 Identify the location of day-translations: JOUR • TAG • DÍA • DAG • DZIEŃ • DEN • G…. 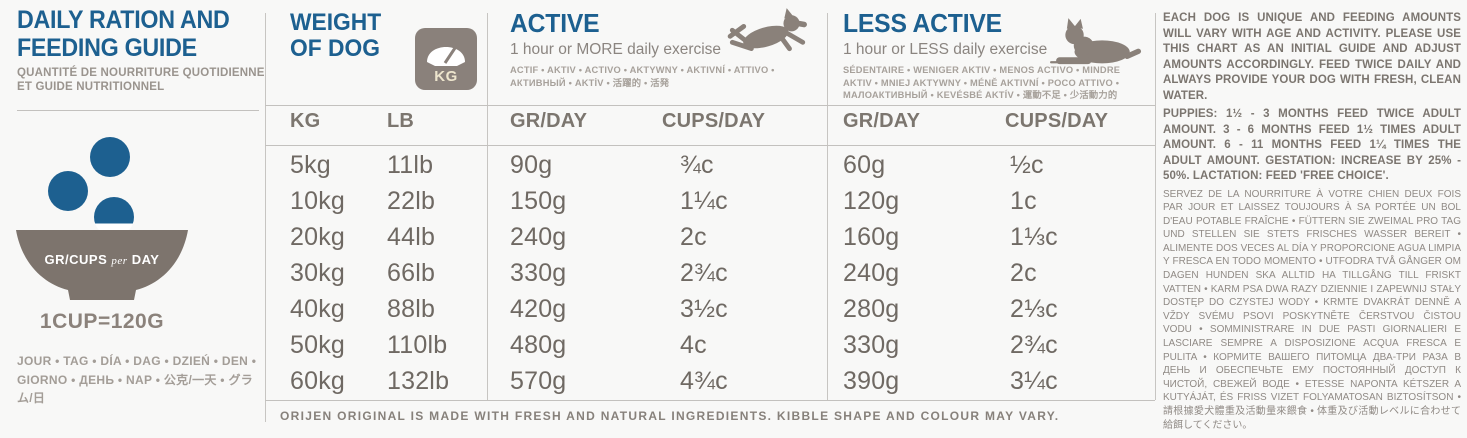
(137, 379).